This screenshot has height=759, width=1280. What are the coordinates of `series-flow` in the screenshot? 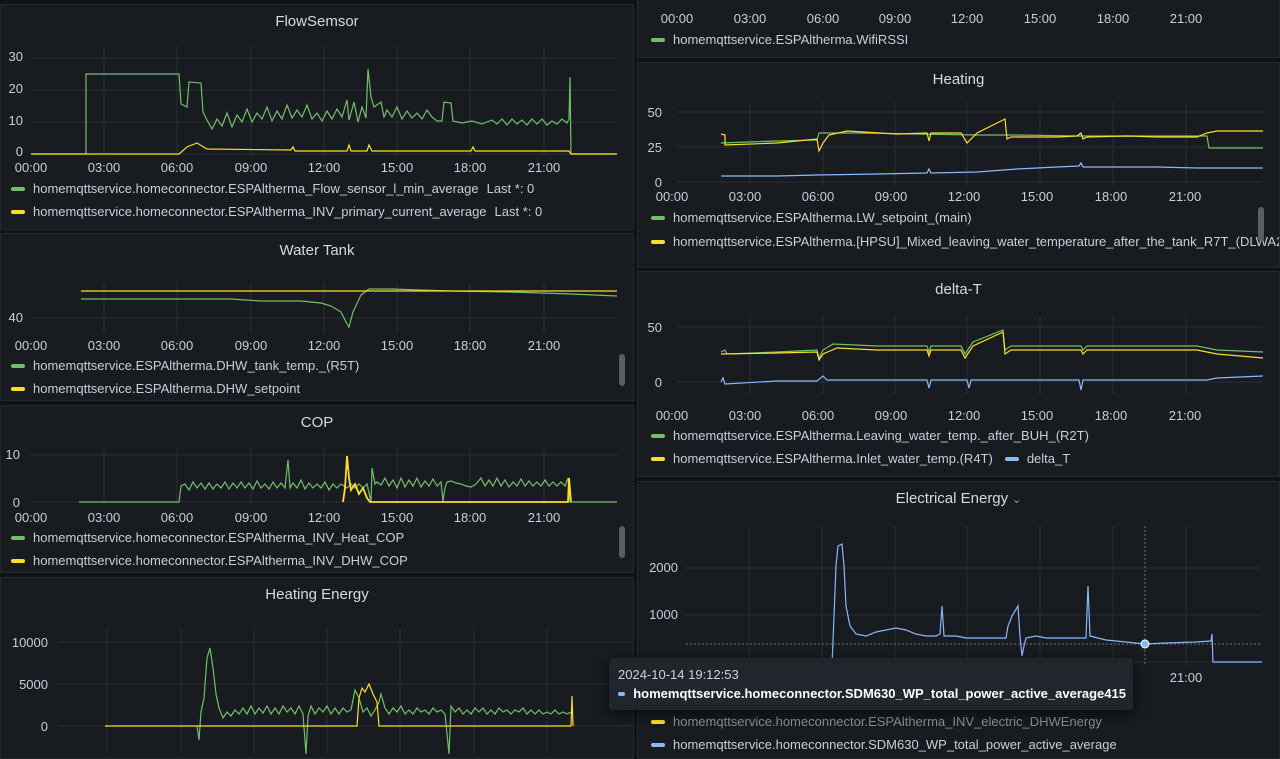 It's located at (324, 111).